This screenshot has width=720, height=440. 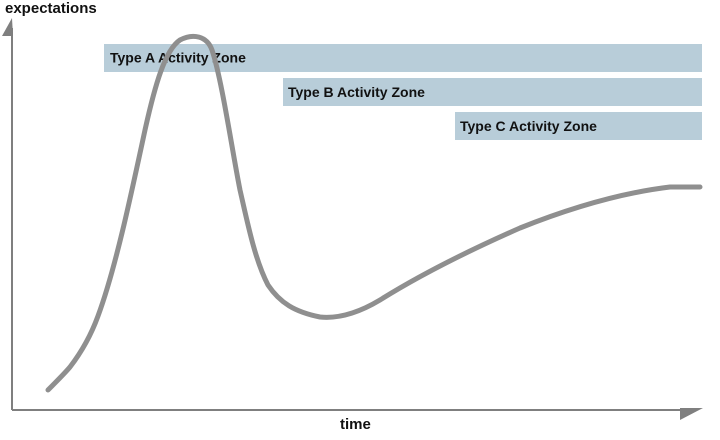 What do you see at coordinates (492, 92) in the screenshot?
I see `zone-b-bar` at bounding box center [492, 92].